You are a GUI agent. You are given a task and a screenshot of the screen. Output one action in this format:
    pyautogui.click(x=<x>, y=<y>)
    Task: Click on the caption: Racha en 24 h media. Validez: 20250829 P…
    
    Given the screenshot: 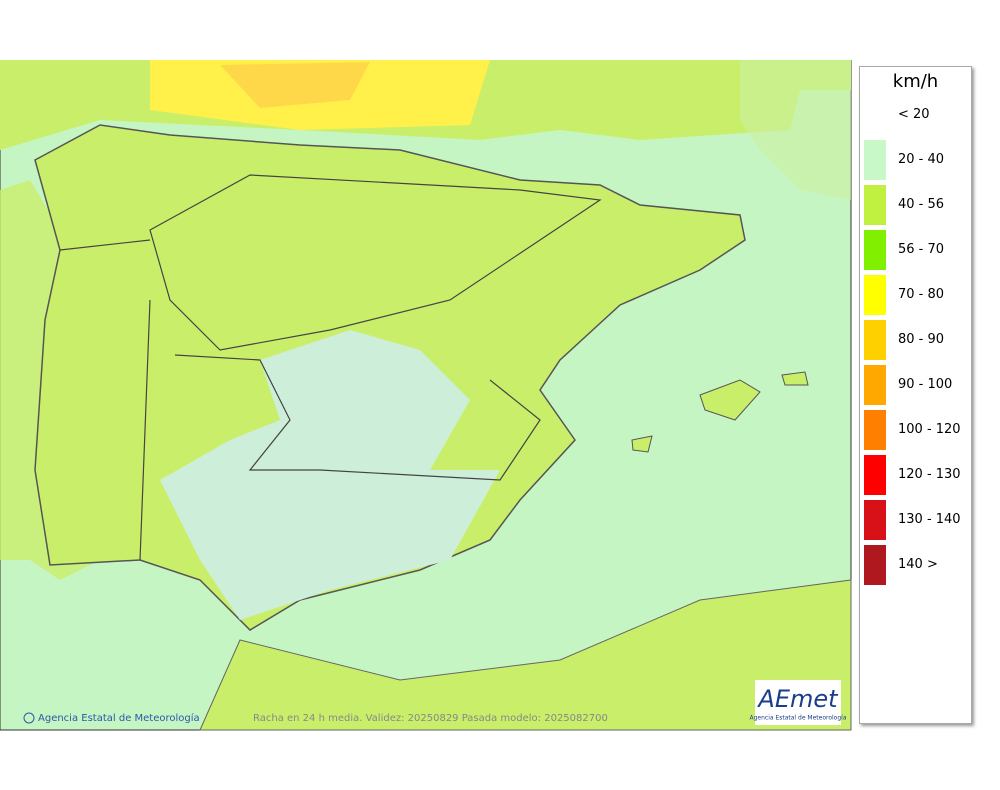 What is the action you would take?
    pyautogui.click(x=430, y=718)
    